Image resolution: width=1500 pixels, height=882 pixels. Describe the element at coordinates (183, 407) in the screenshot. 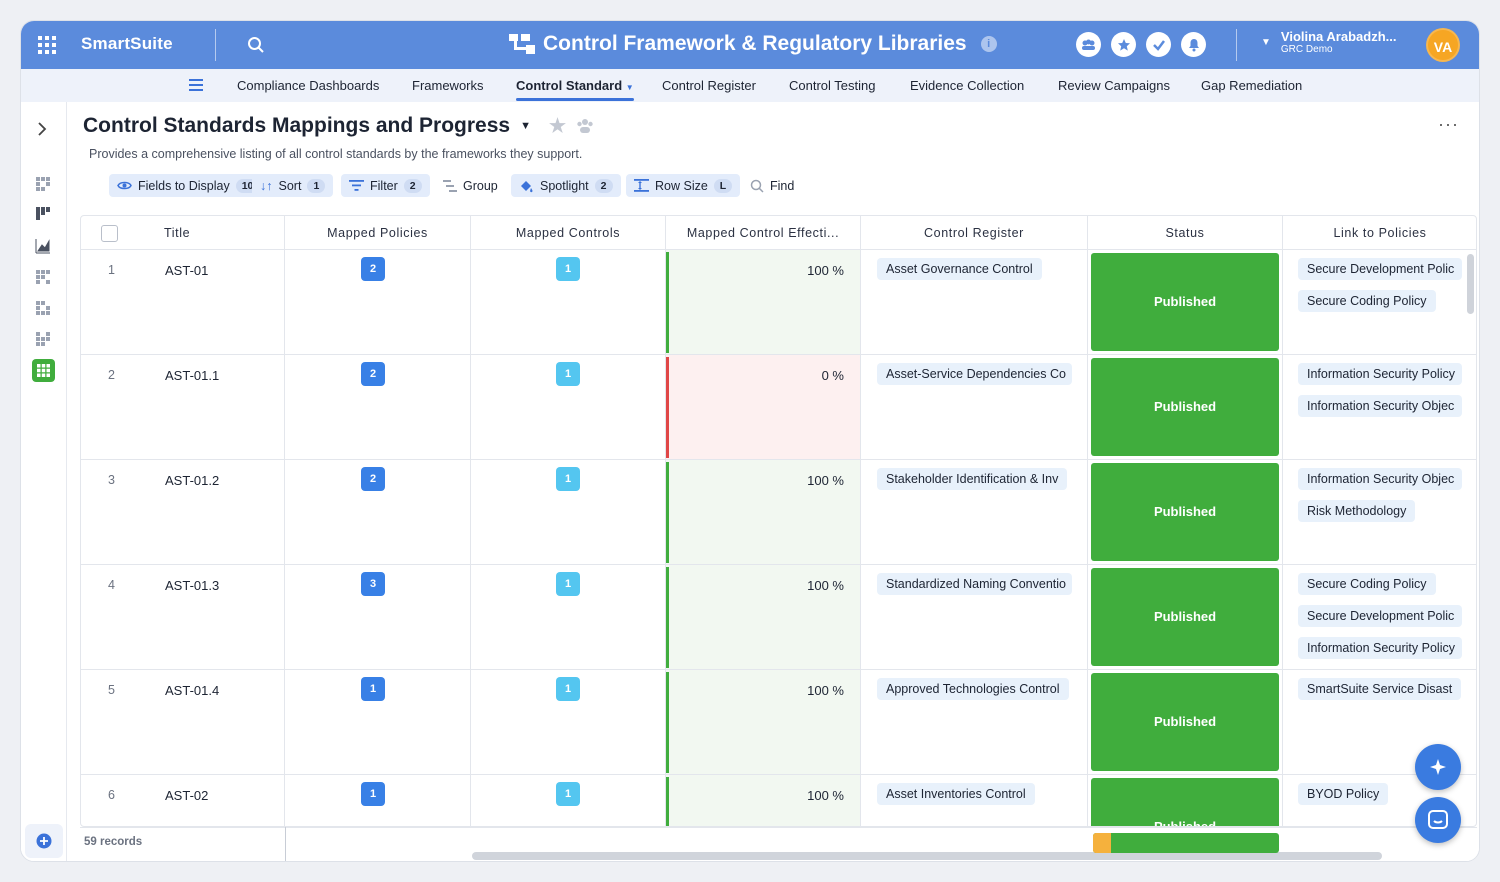

I see `cell-title: 2 AST-01.1` at that location.